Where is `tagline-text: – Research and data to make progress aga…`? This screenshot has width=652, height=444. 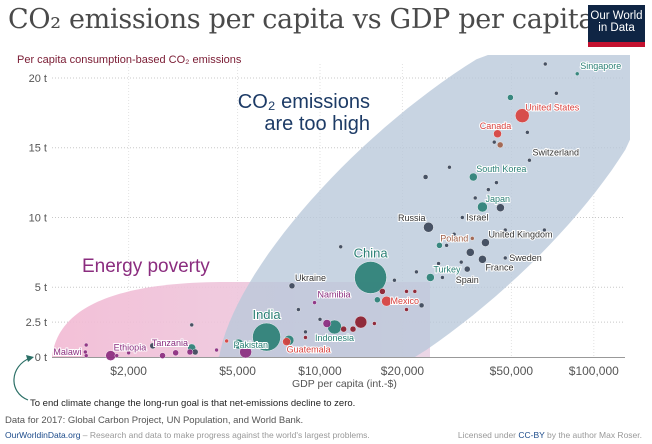
tagline-text: – Research and data to make progress aga… is located at coordinates (225, 435).